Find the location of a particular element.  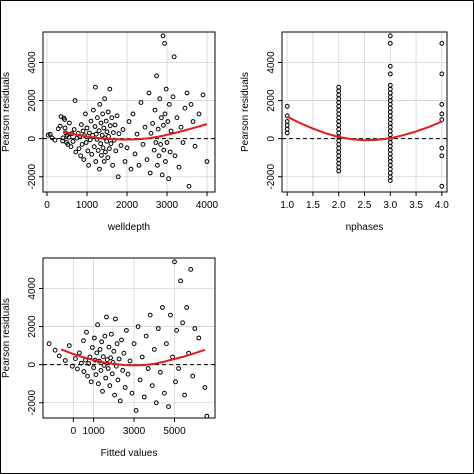

x-tick-label: 4000 is located at coordinates (207, 205).